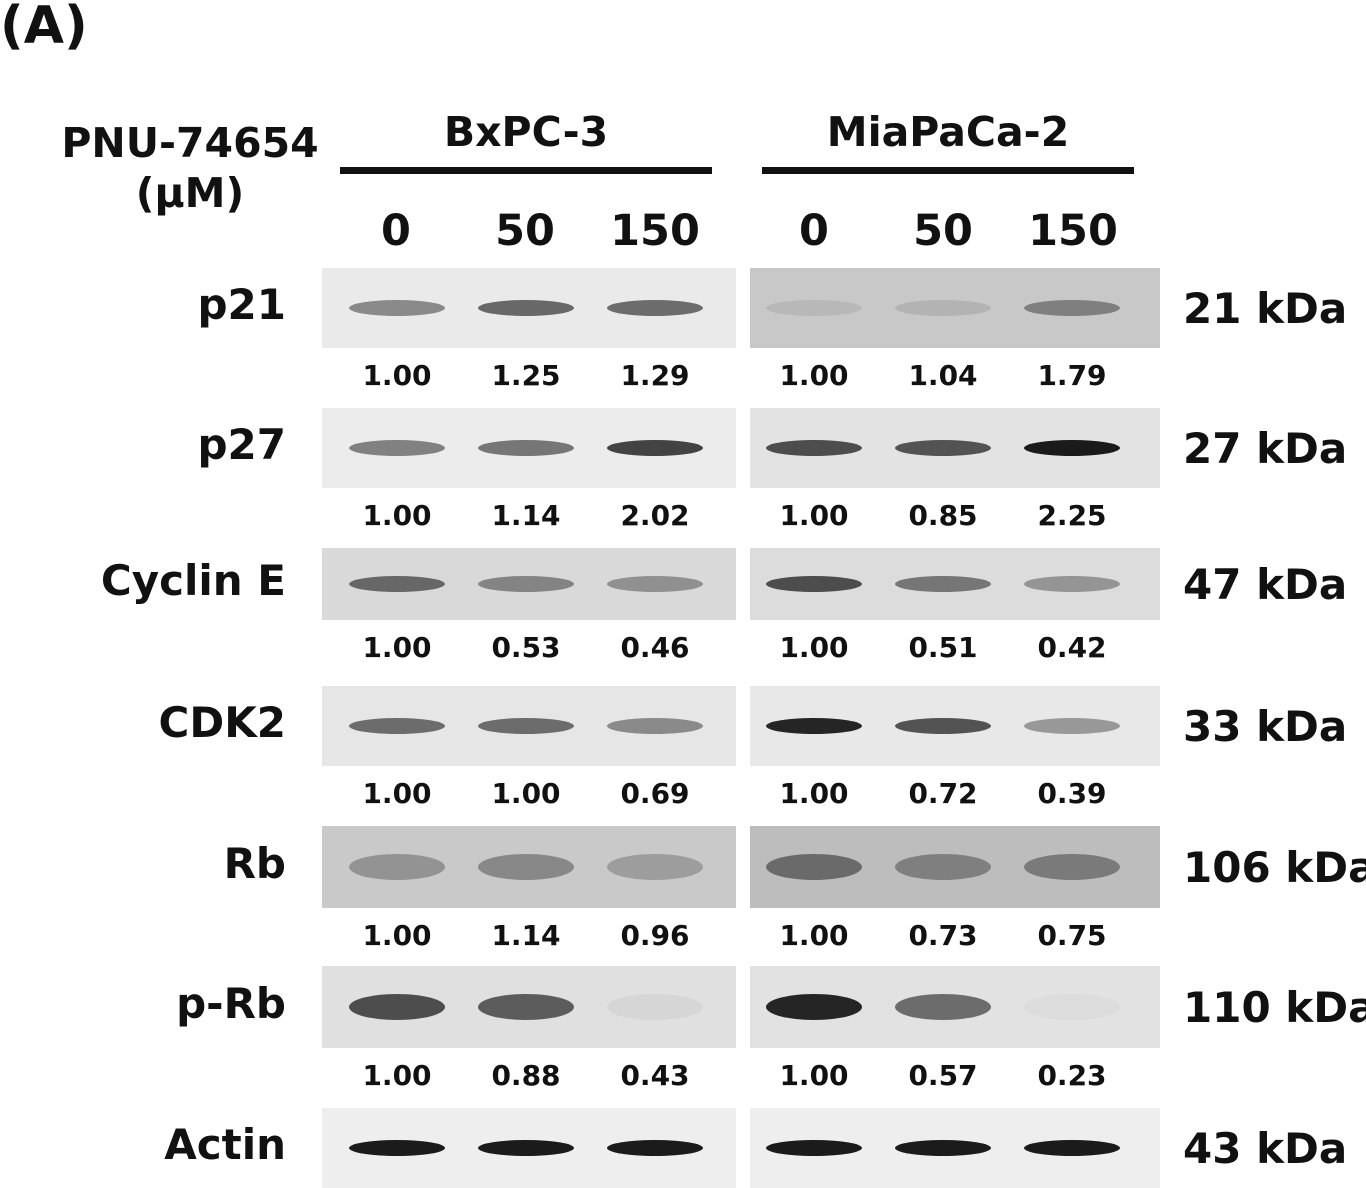 This screenshot has width=1366, height=1188. What do you see at coordinates (943, 375) in the screenshot?
I see `quantification-value: 1.04` at bounding box center [943, 375].